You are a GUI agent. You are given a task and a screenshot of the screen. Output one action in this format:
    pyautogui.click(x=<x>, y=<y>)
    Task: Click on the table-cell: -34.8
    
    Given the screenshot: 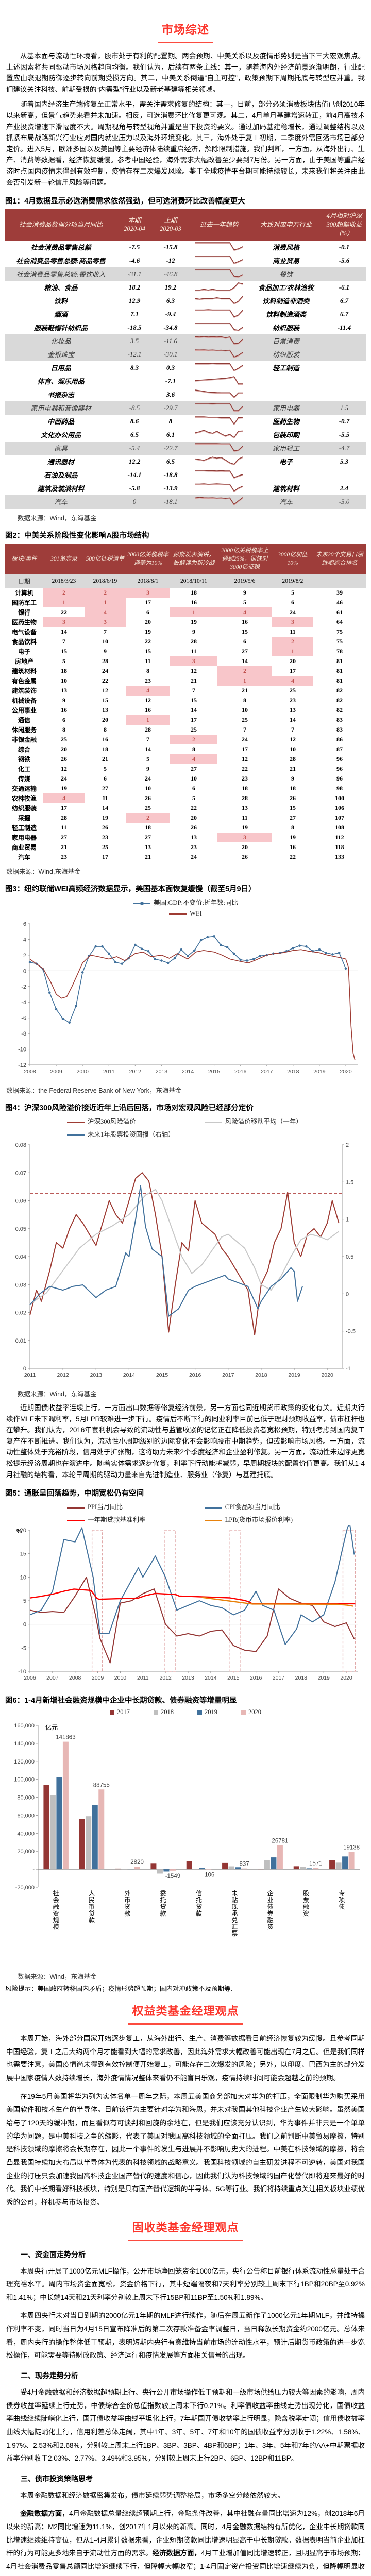 What is the action you would take?
    pyautogui.click(x=170, y=327)
    